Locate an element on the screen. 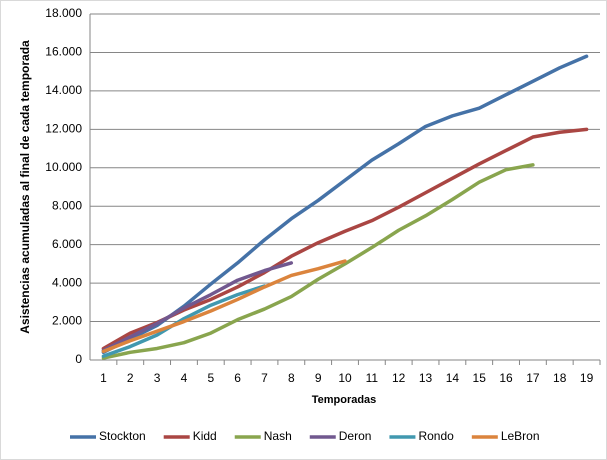 The width and height of the screenshot is (607, 460). y-tick-label: 2.000 is located at coordinates (67, 321).